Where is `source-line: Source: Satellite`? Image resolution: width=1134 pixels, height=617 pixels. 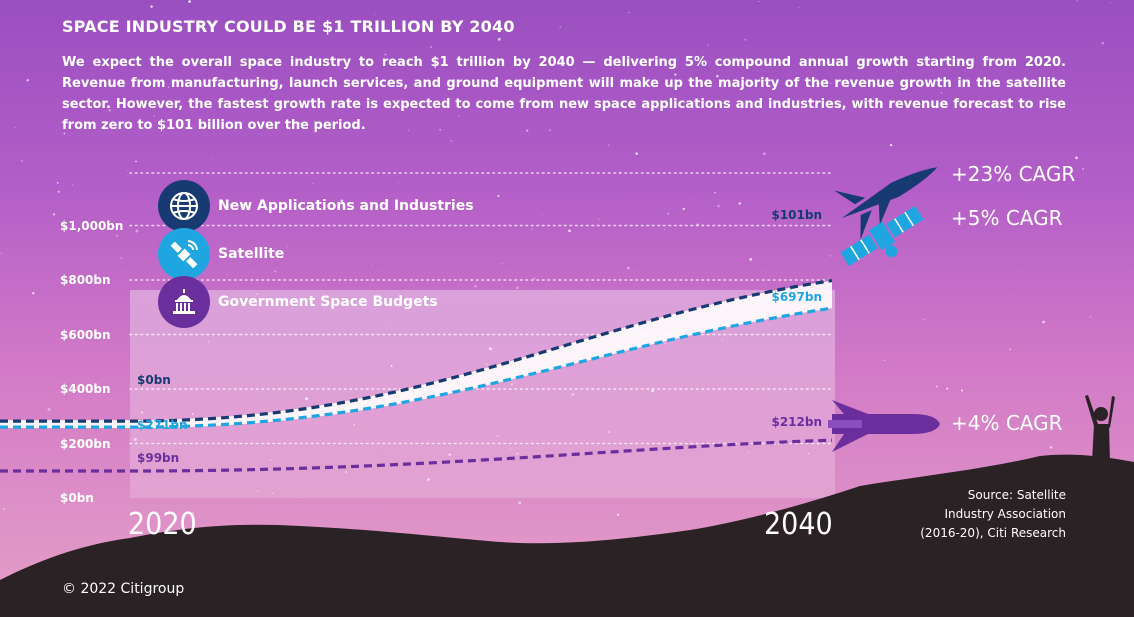 source-line: Source: Satellite is located at coordinates (1016, 495).